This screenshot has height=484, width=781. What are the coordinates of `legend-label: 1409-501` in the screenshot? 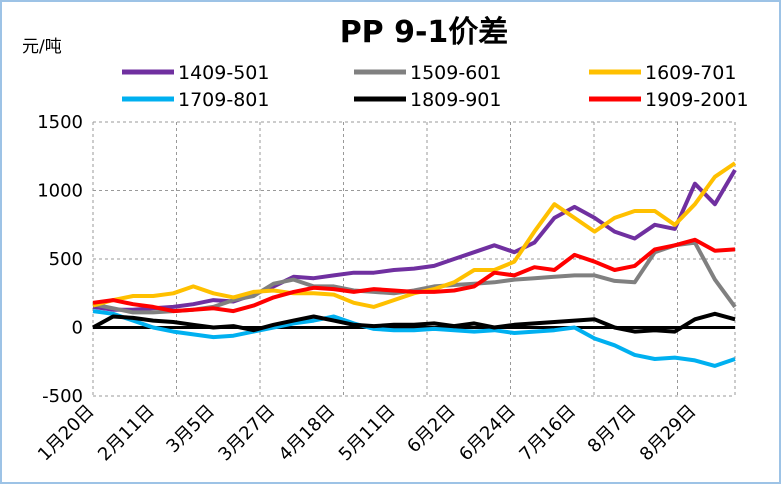 It's located at (223, 73).